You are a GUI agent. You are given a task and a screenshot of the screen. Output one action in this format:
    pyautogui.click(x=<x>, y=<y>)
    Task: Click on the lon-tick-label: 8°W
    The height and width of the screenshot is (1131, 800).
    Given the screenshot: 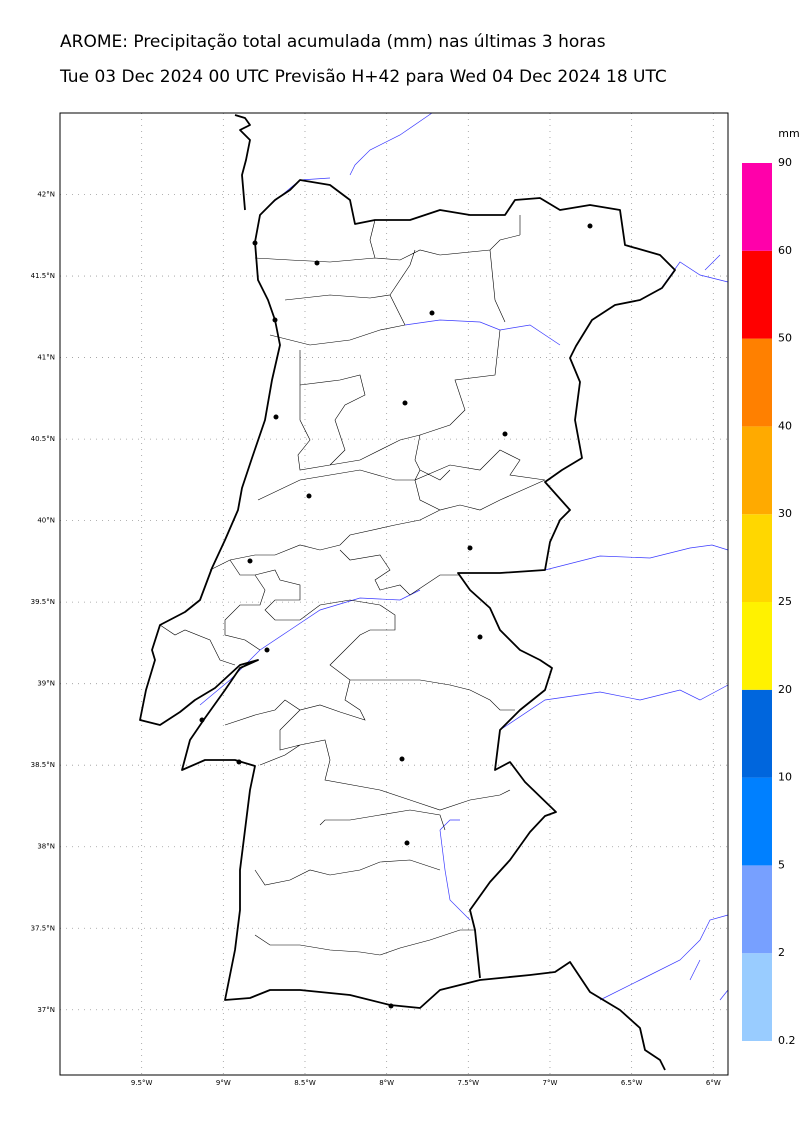 What is the action you would take?
    pyautogui.click(x=386, y=1083)
    